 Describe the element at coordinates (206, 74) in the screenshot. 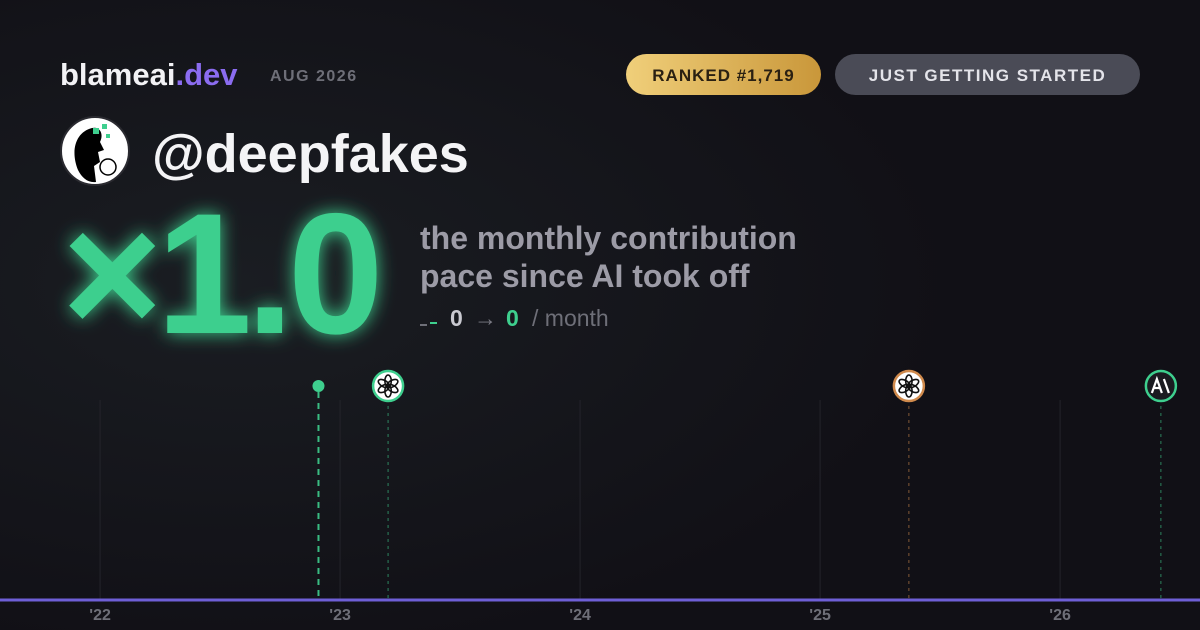

I see `brand-tld: .dev` at that location.